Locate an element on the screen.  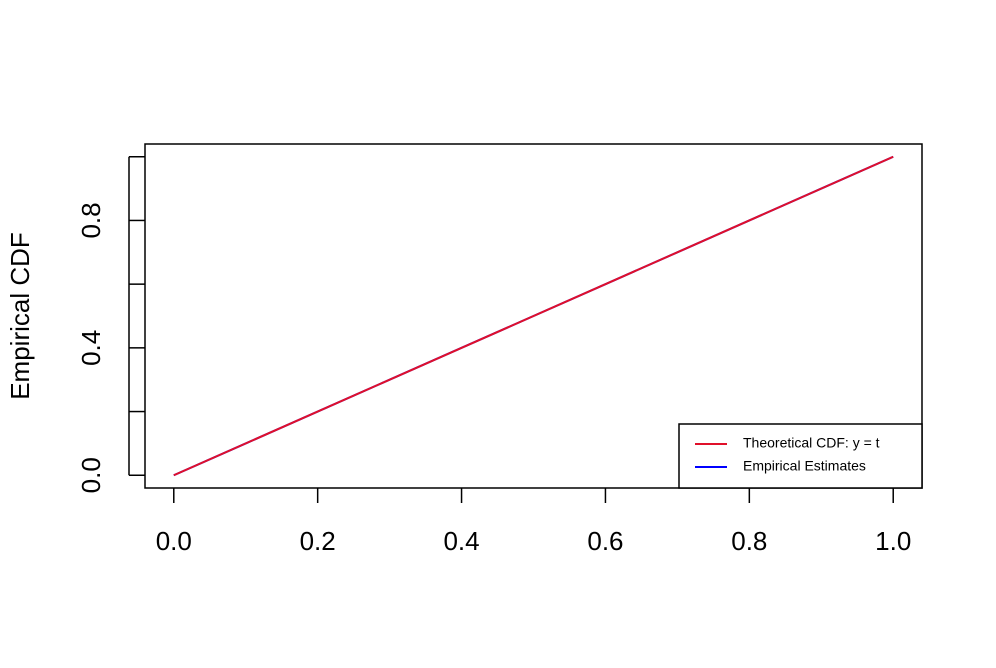
legend-label: Empirical Estimates is located at coordinates (804, 466).